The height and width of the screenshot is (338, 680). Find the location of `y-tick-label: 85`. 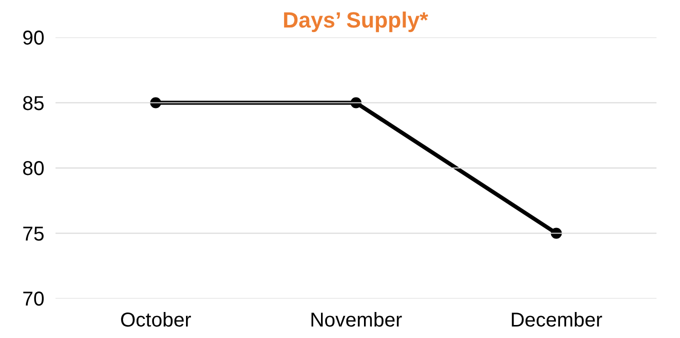

y-tick-label: 85 is located at coordinates (33, 103).